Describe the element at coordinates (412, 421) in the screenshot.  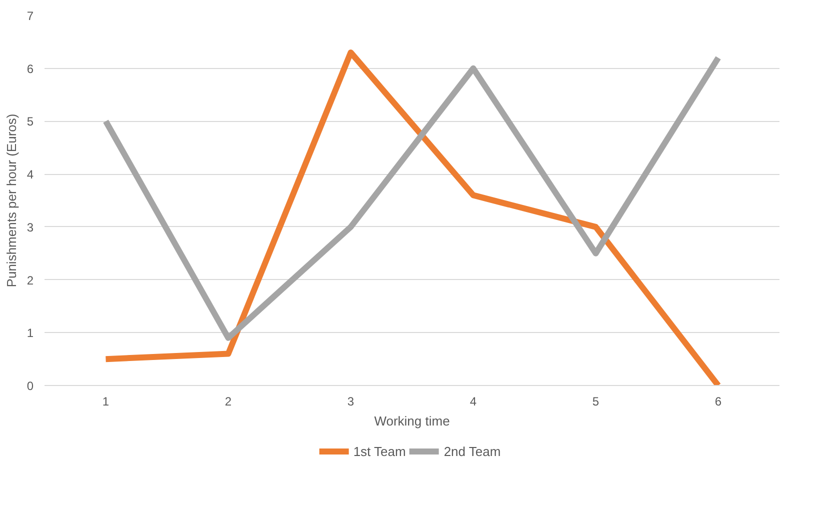
I see `x-axis-title: Working time` at that location.